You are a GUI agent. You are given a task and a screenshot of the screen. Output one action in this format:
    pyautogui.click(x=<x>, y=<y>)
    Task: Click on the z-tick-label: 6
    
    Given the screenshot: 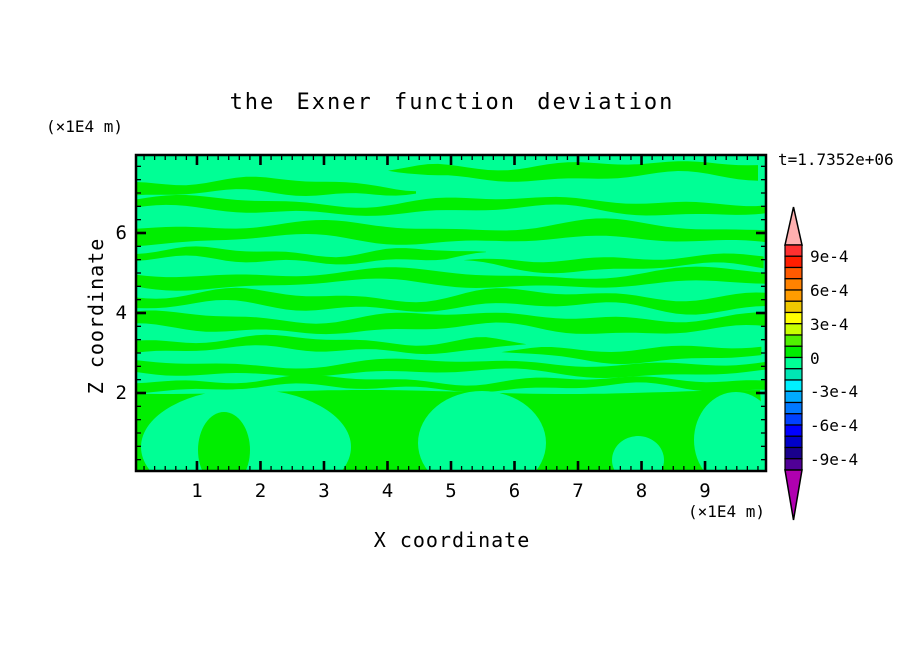 What is the action you would take?
    pyautogui.click(x=121, y=233)
    